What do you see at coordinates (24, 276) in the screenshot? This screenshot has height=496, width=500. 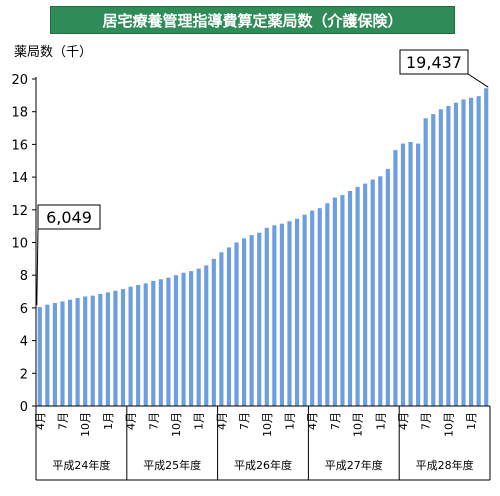 I see `y-tick-label: 8` at bounding box center [24, 276].